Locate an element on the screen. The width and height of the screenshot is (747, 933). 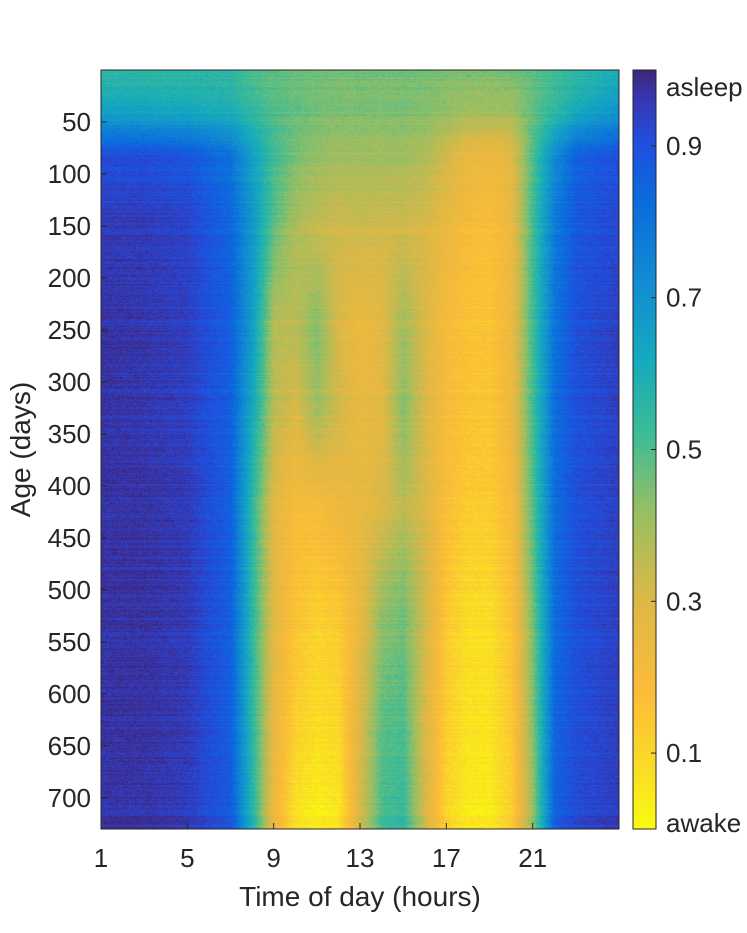
colorbar-tick-label: asleep is located at coordinates (704, 87).